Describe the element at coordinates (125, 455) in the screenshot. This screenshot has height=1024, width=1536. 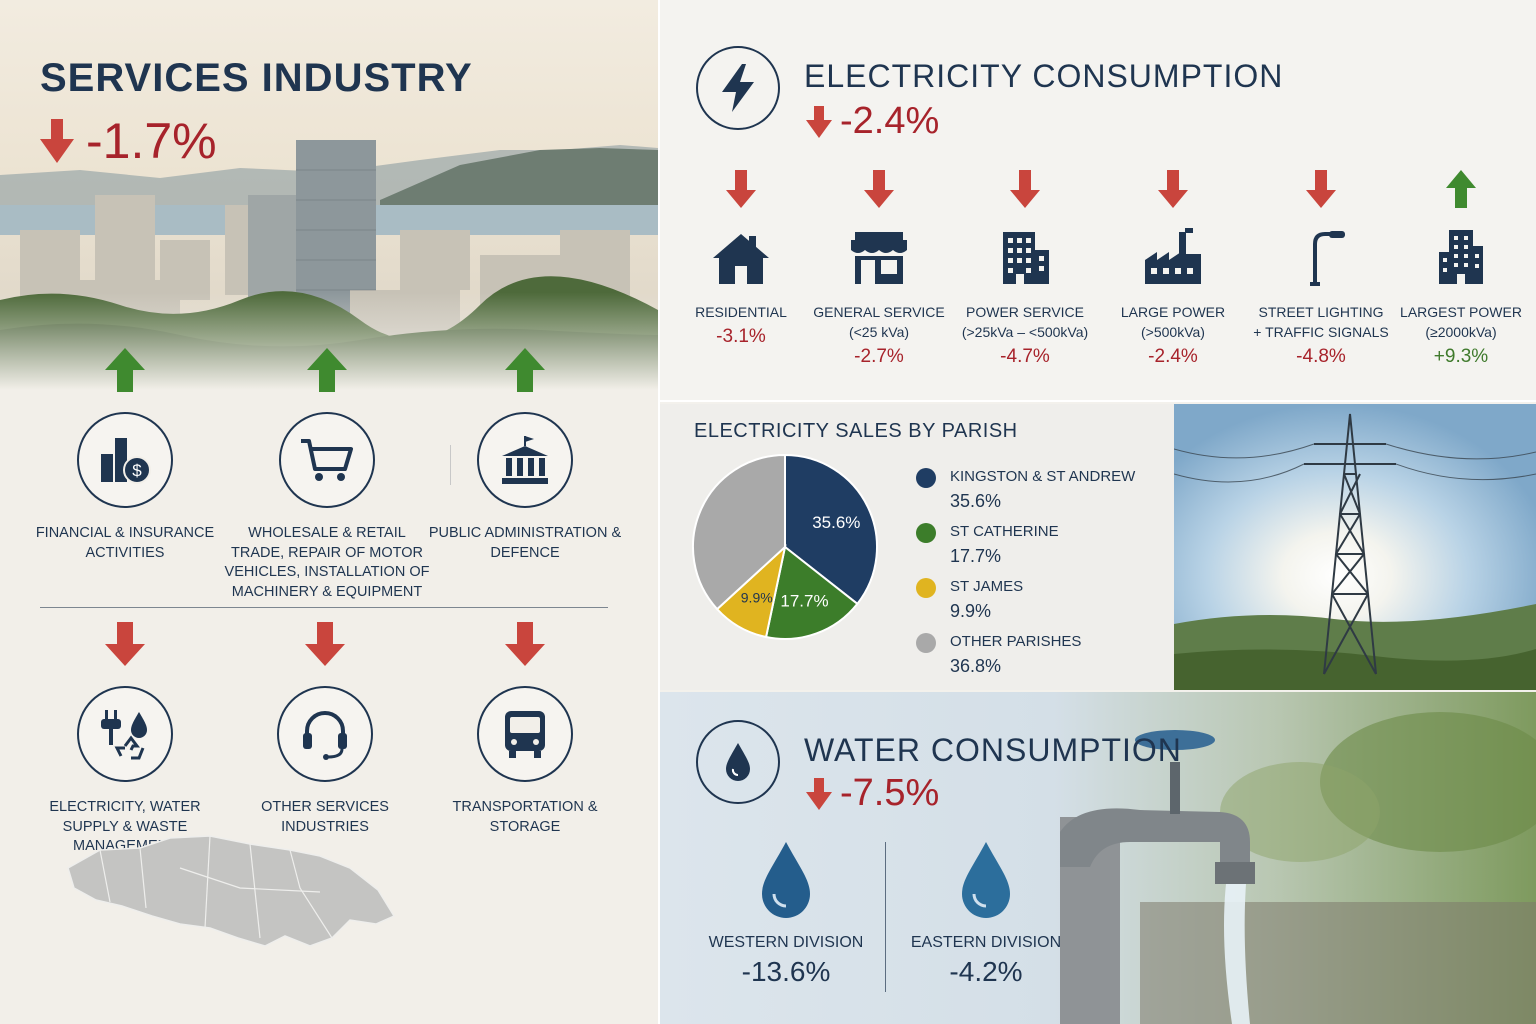
I see `sector-financial: $ FINANCIAL & INSURANCE ACTIVITIES` at that location.